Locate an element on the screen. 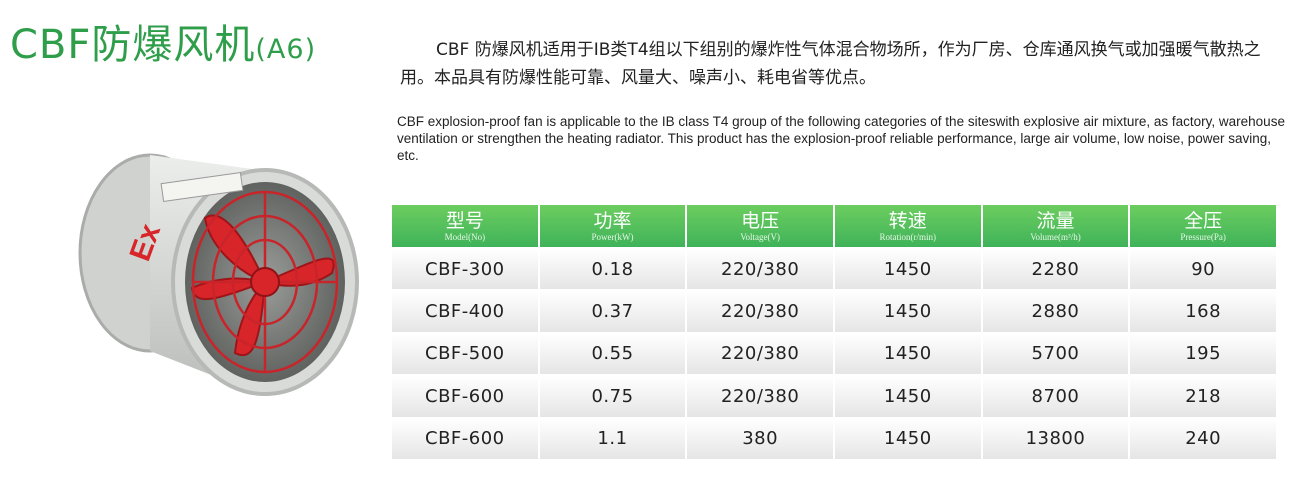  header-power: 功率 Power(kW) is located at coordinates (612, 226).